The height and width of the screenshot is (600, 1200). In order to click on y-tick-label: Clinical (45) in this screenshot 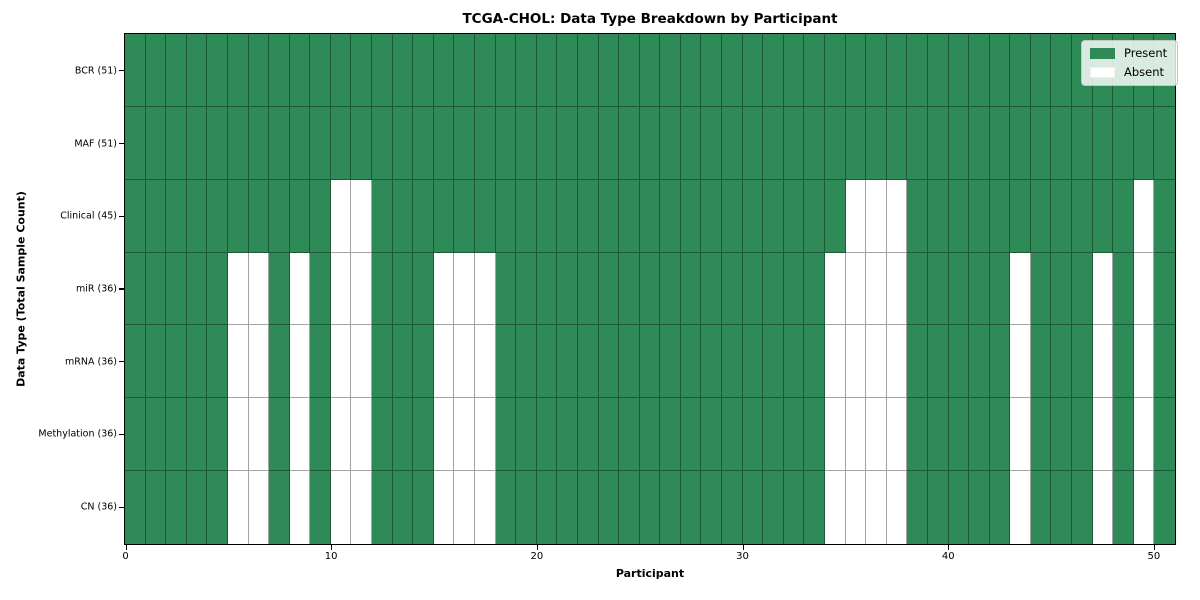, I will do `click(88, 216)`.